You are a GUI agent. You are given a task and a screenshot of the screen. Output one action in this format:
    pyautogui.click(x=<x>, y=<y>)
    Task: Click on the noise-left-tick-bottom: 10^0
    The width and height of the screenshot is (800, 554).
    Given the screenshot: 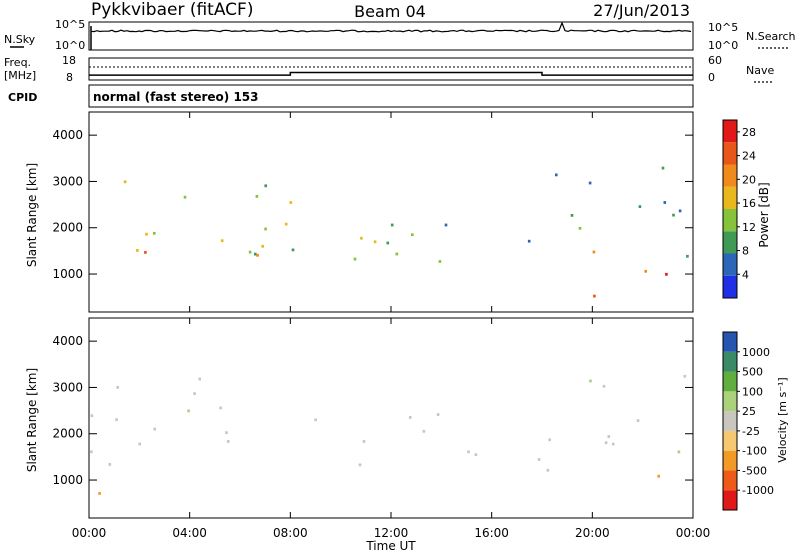 What is the action you would take?
    pyautogui.click(x=70, y=45)
    